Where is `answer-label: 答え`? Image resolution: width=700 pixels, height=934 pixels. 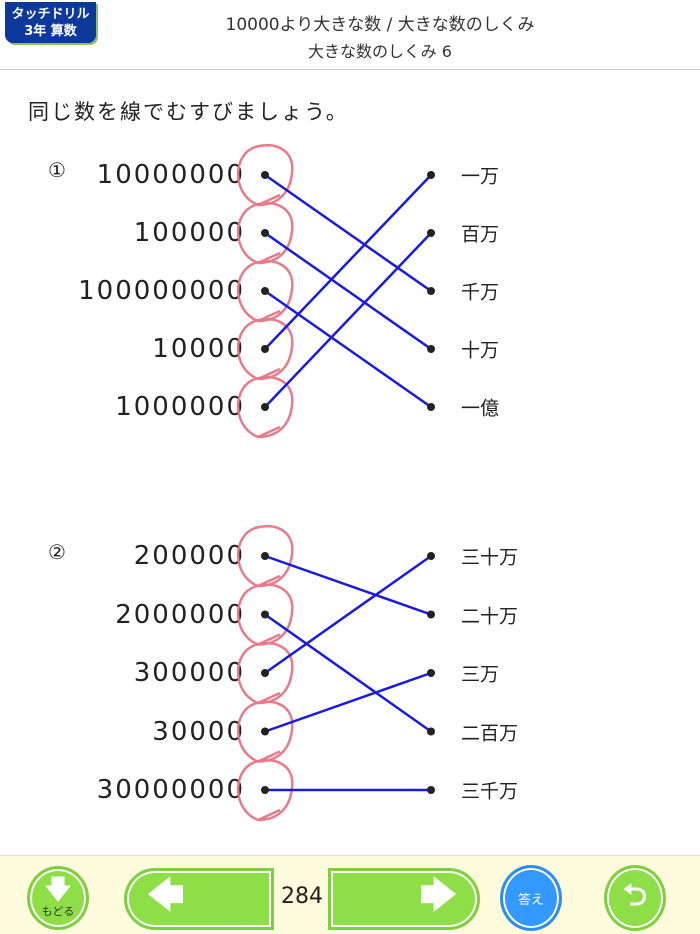
answer-label: 答え is located at coordinates (530, 900).